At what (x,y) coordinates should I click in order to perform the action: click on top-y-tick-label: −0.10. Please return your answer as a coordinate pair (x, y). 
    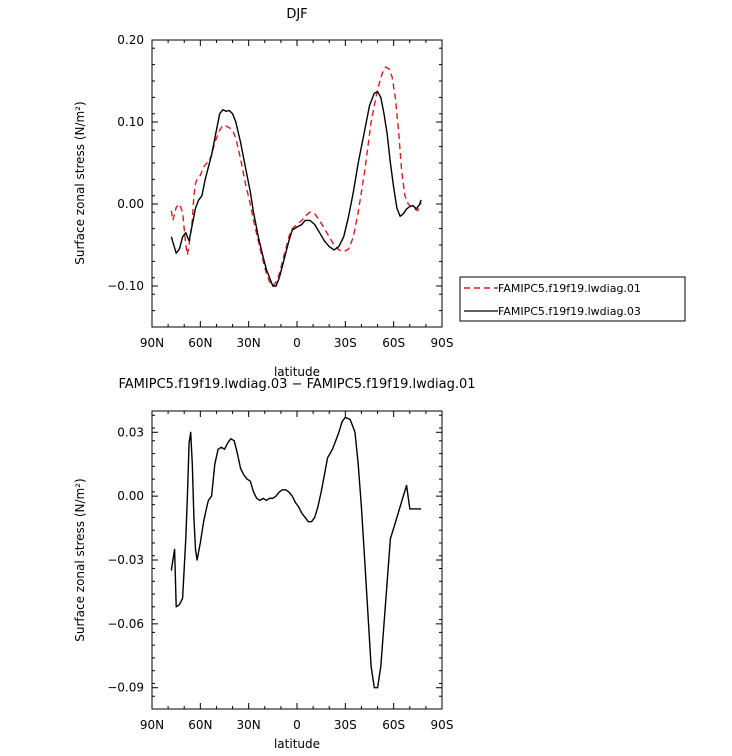
    Looking at the image, I should click on (125, 286).